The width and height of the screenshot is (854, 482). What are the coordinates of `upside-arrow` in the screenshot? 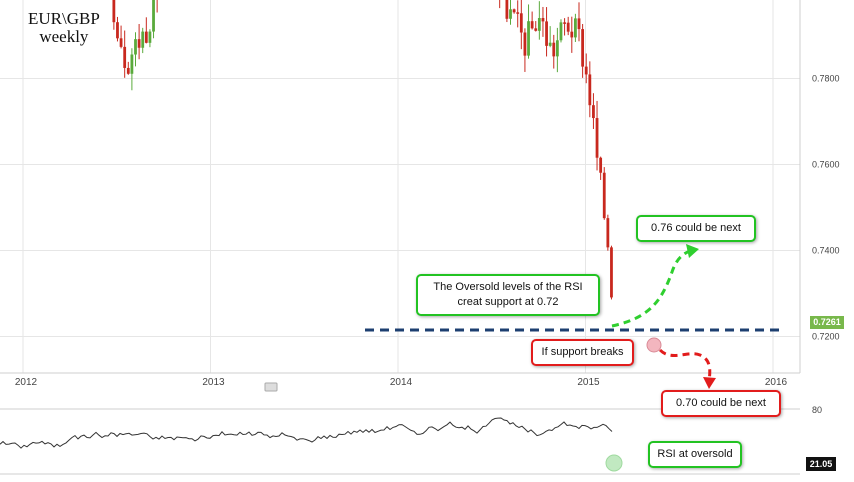 It's located at (651, 288).